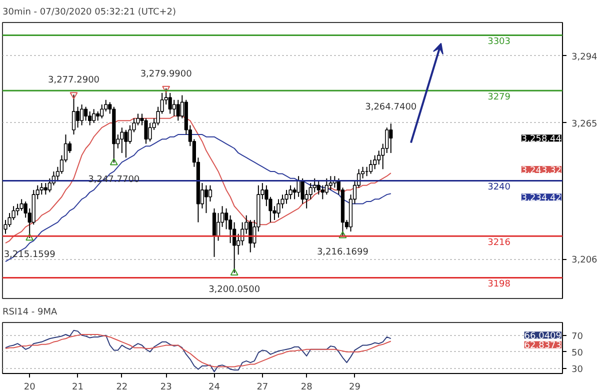  Describe the element at coordinates (166, 74) in the screenshot. I see `annotation: 3,279.9900` at that location.